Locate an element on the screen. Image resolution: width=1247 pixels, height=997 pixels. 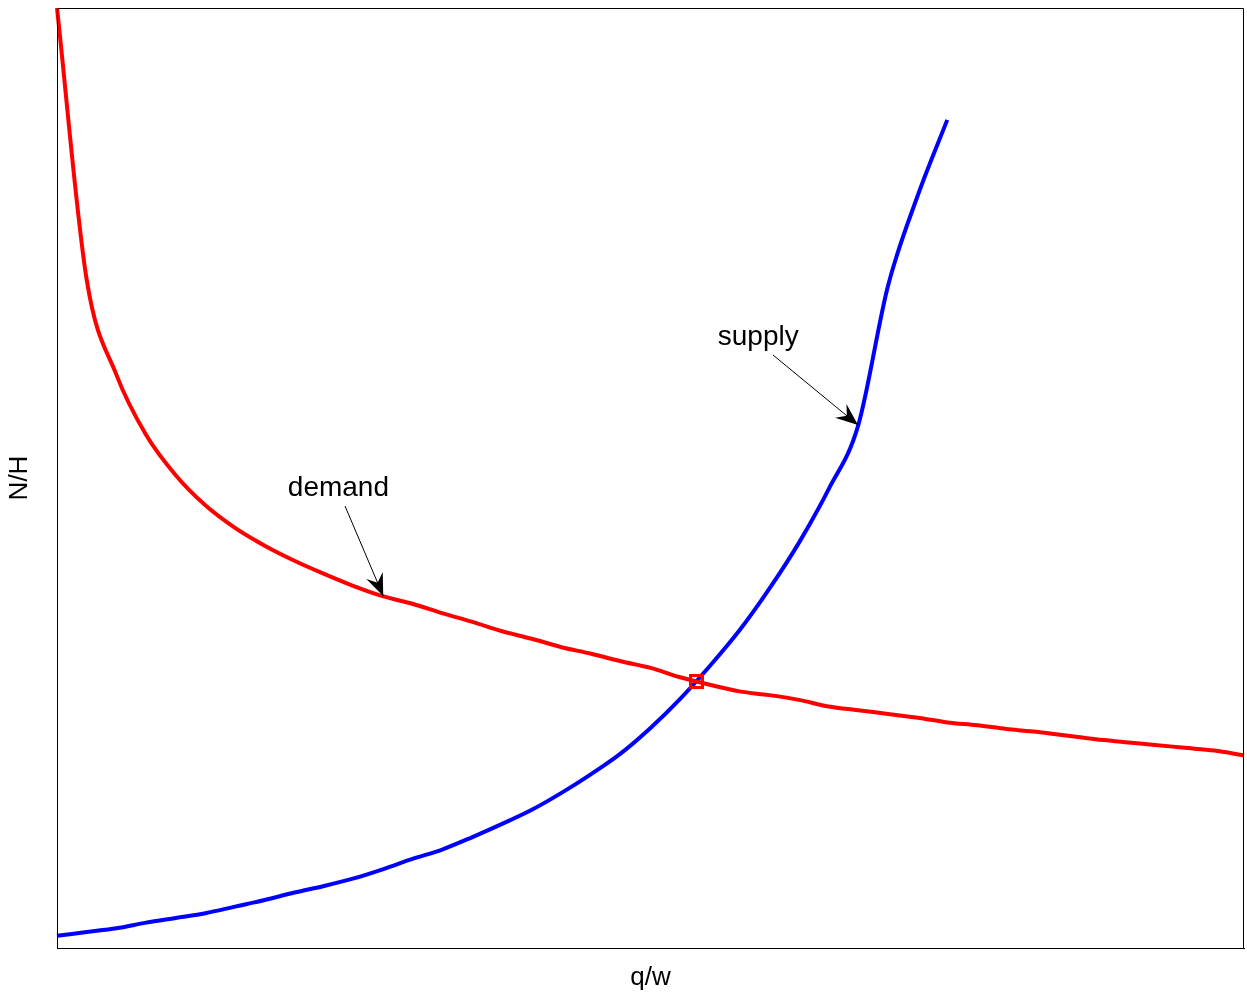
x-axis-title: q/w is located at coordinates (650, 975).